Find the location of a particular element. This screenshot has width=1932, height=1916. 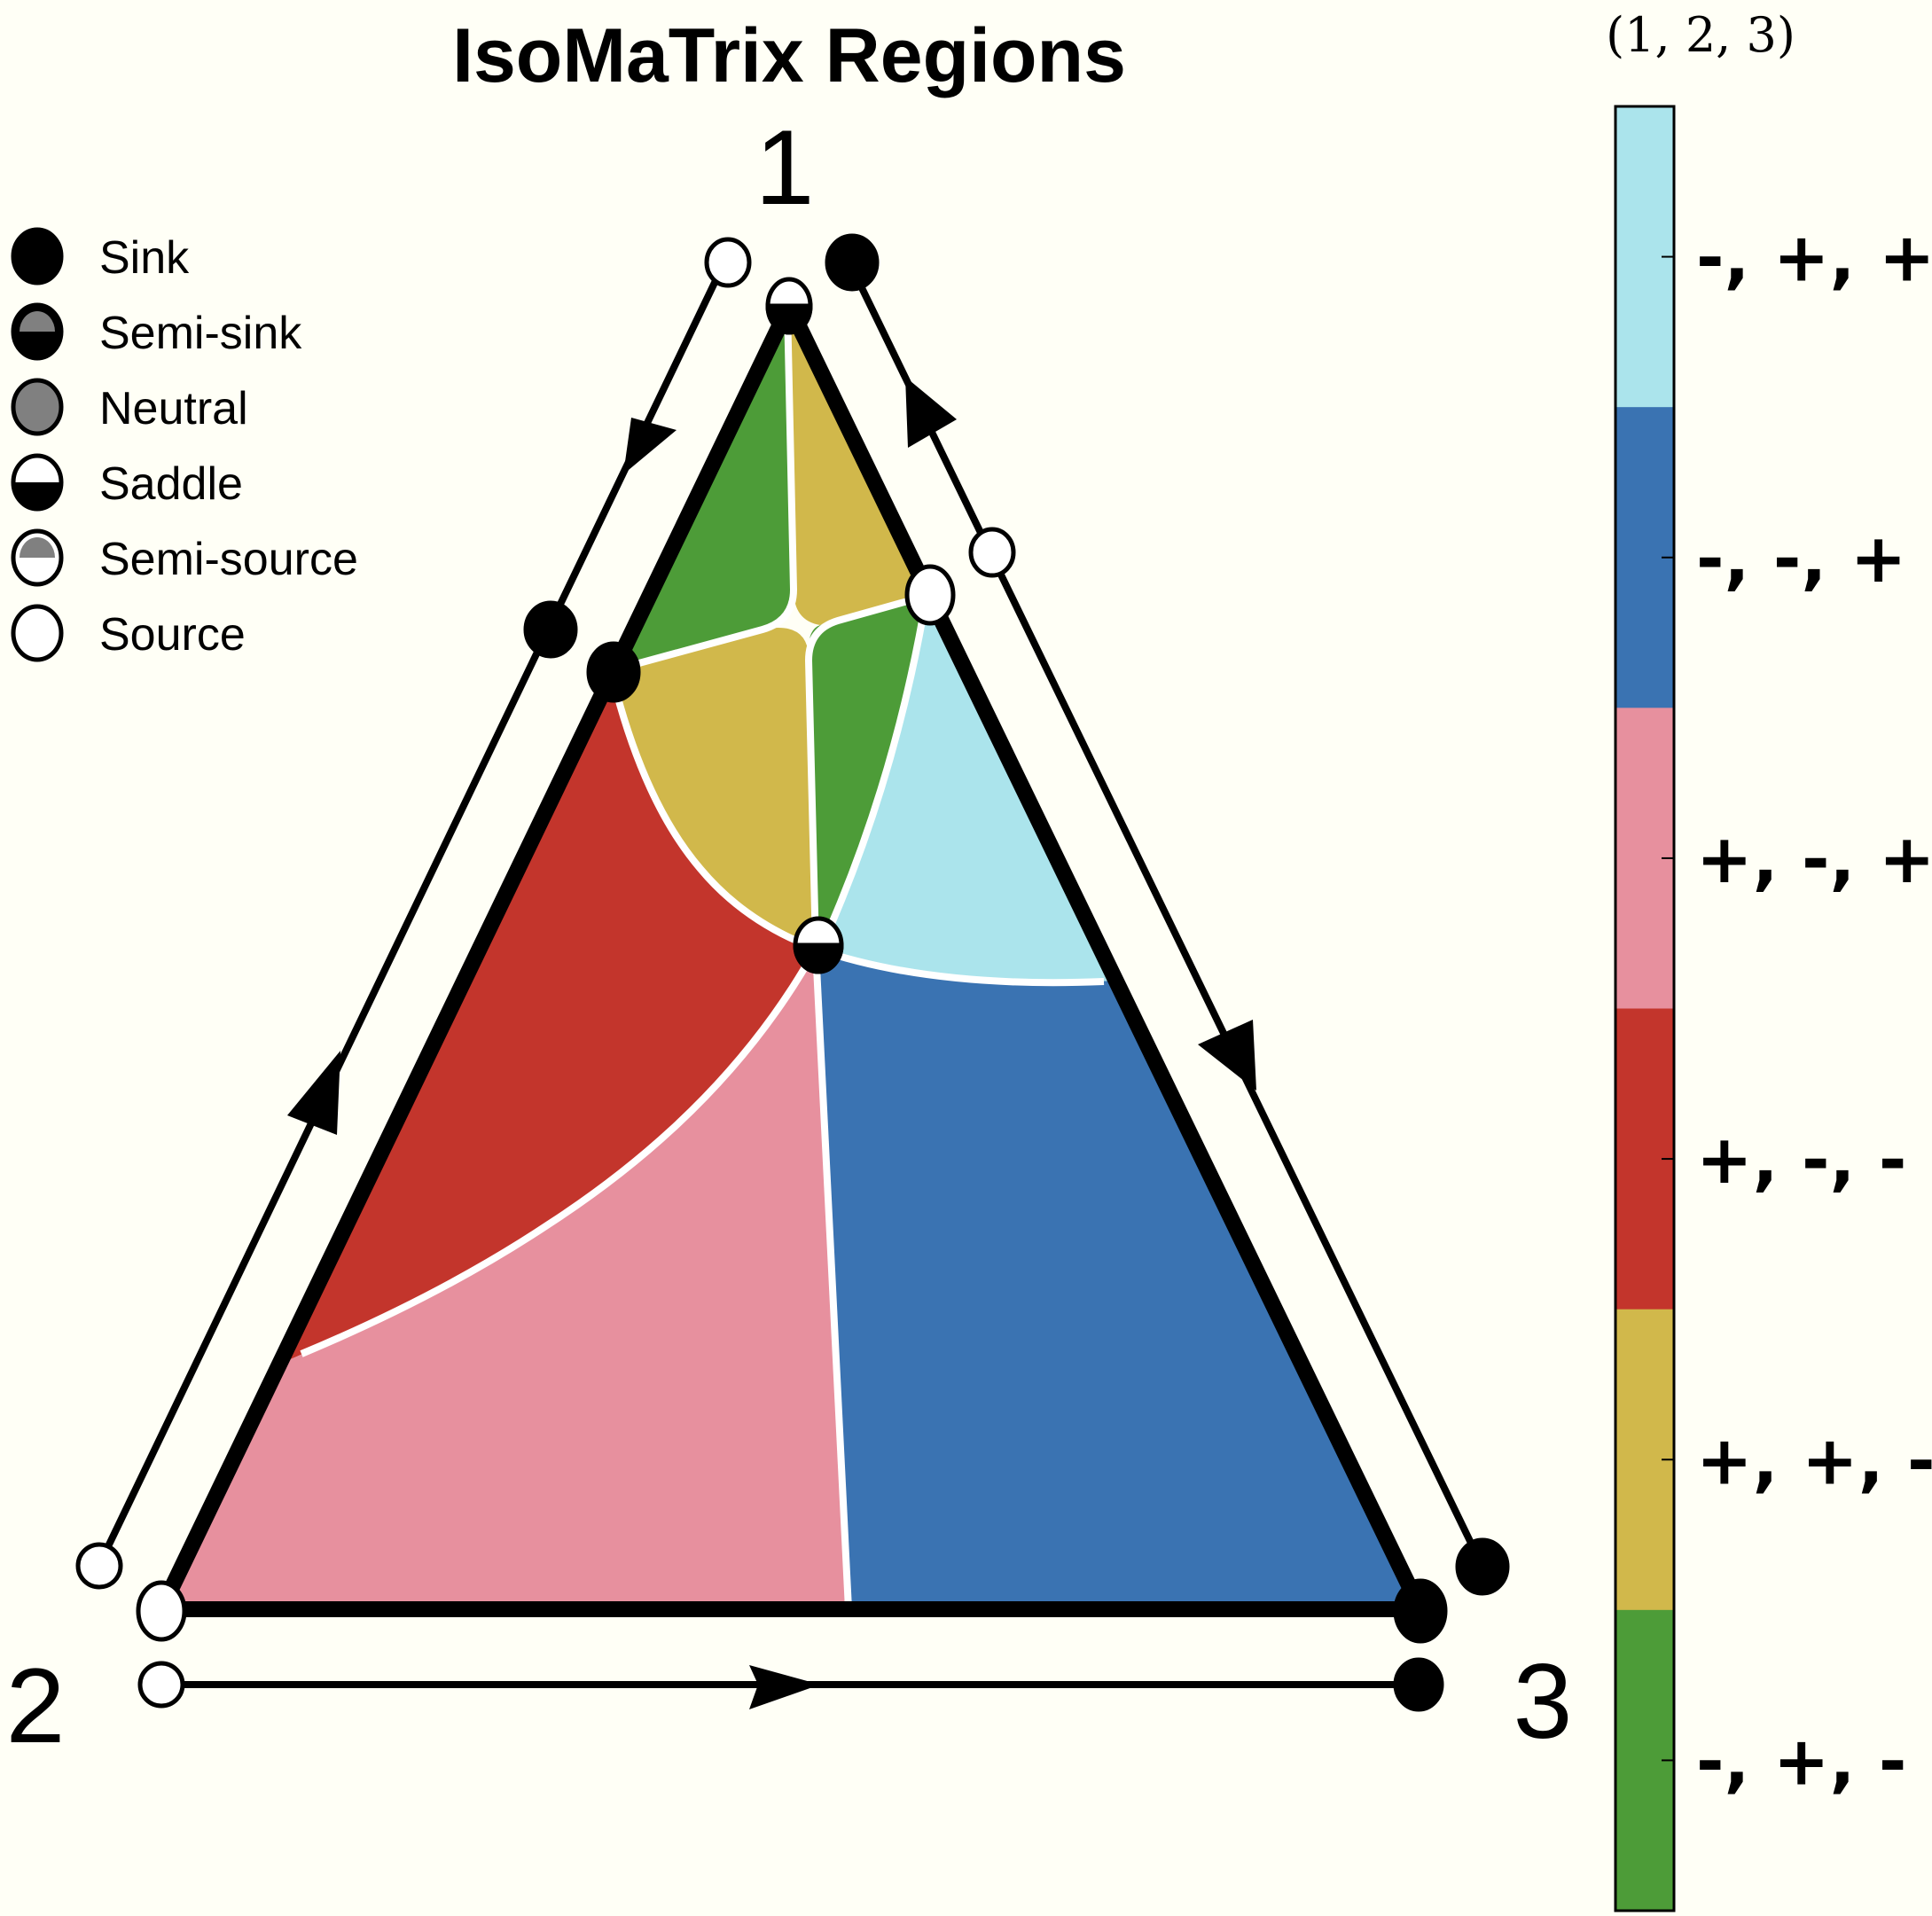

region-yellow-top is located at coordinates (881, 465).